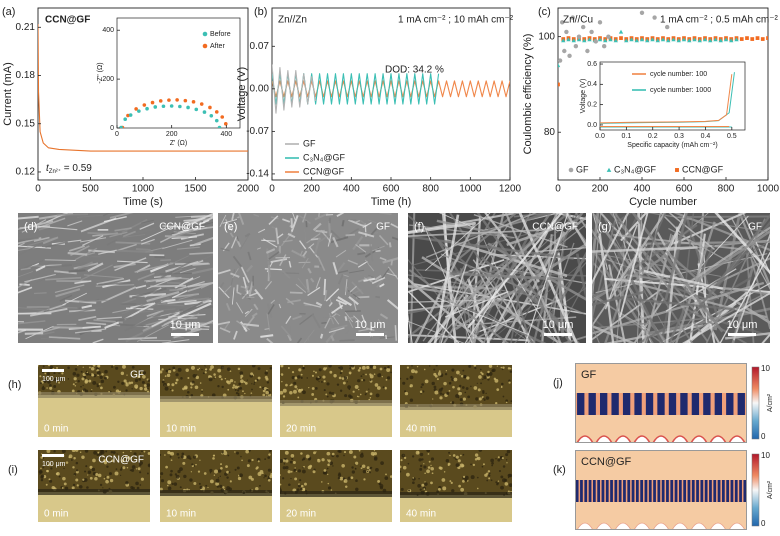 The width and height of the screenshot is (780, 536). What do you see at coordinates (635, 169) in the screenshot?
I see `legend-label: C₃N₄@GF` at bounding box center [635, 169].